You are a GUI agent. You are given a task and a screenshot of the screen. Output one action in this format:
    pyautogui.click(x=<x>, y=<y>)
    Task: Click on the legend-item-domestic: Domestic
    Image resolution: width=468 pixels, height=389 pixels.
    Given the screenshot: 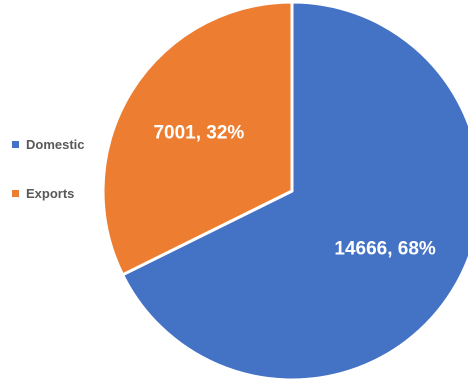 What is the action you would take?
    pyautogui.click(x=48, y=144)
    